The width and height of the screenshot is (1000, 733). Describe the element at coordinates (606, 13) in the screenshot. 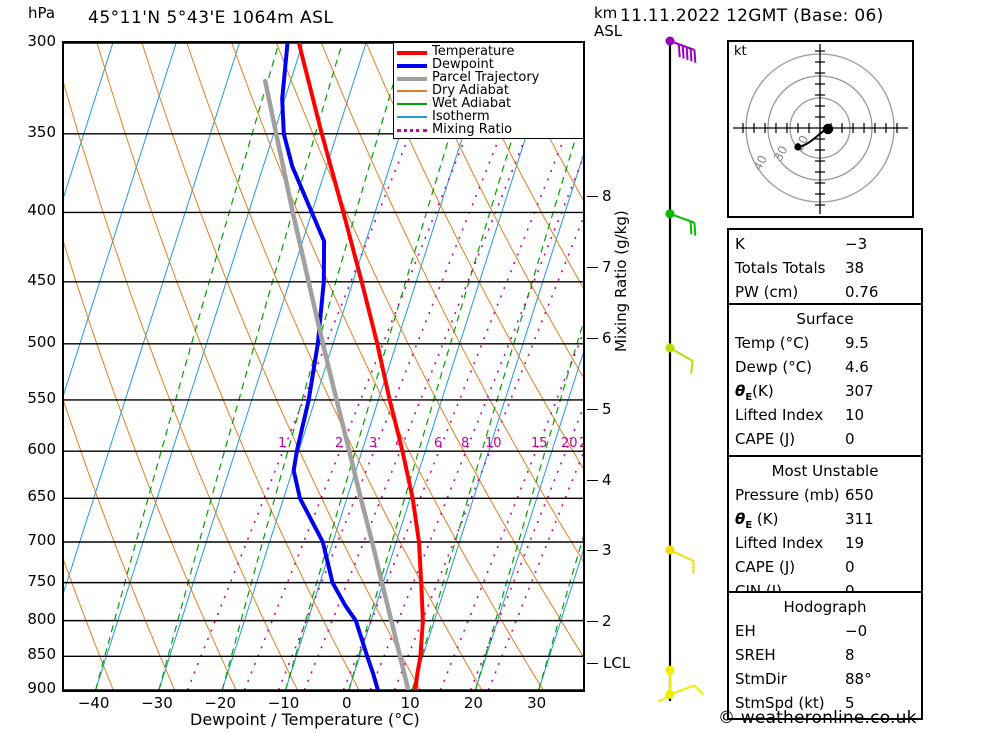

I see `altitude-unit-label: km` at that location.